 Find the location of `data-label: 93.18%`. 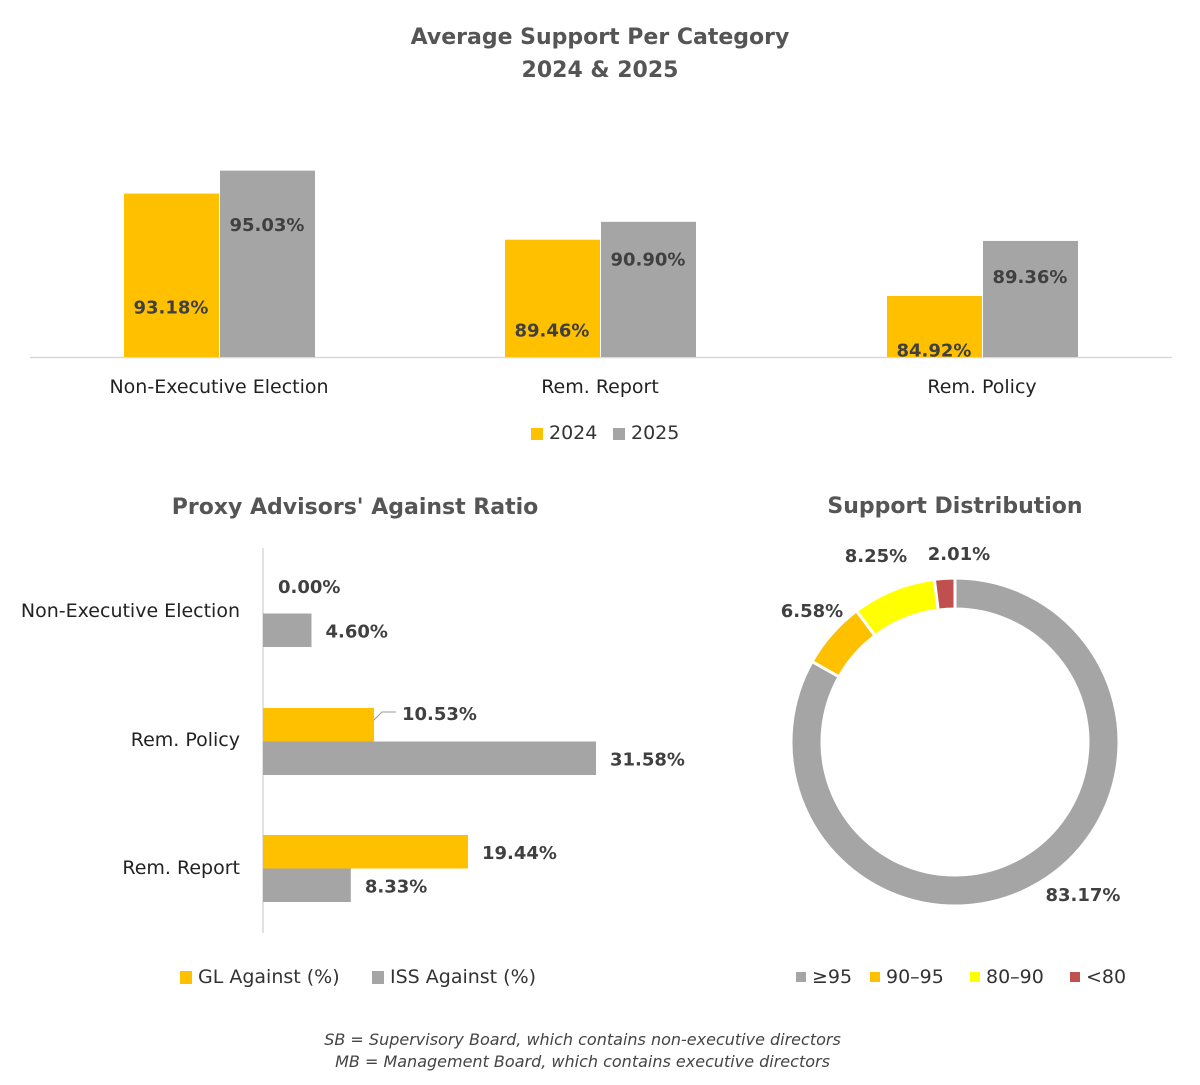

data-label: 93.18% is located at coordinates (171, 307).